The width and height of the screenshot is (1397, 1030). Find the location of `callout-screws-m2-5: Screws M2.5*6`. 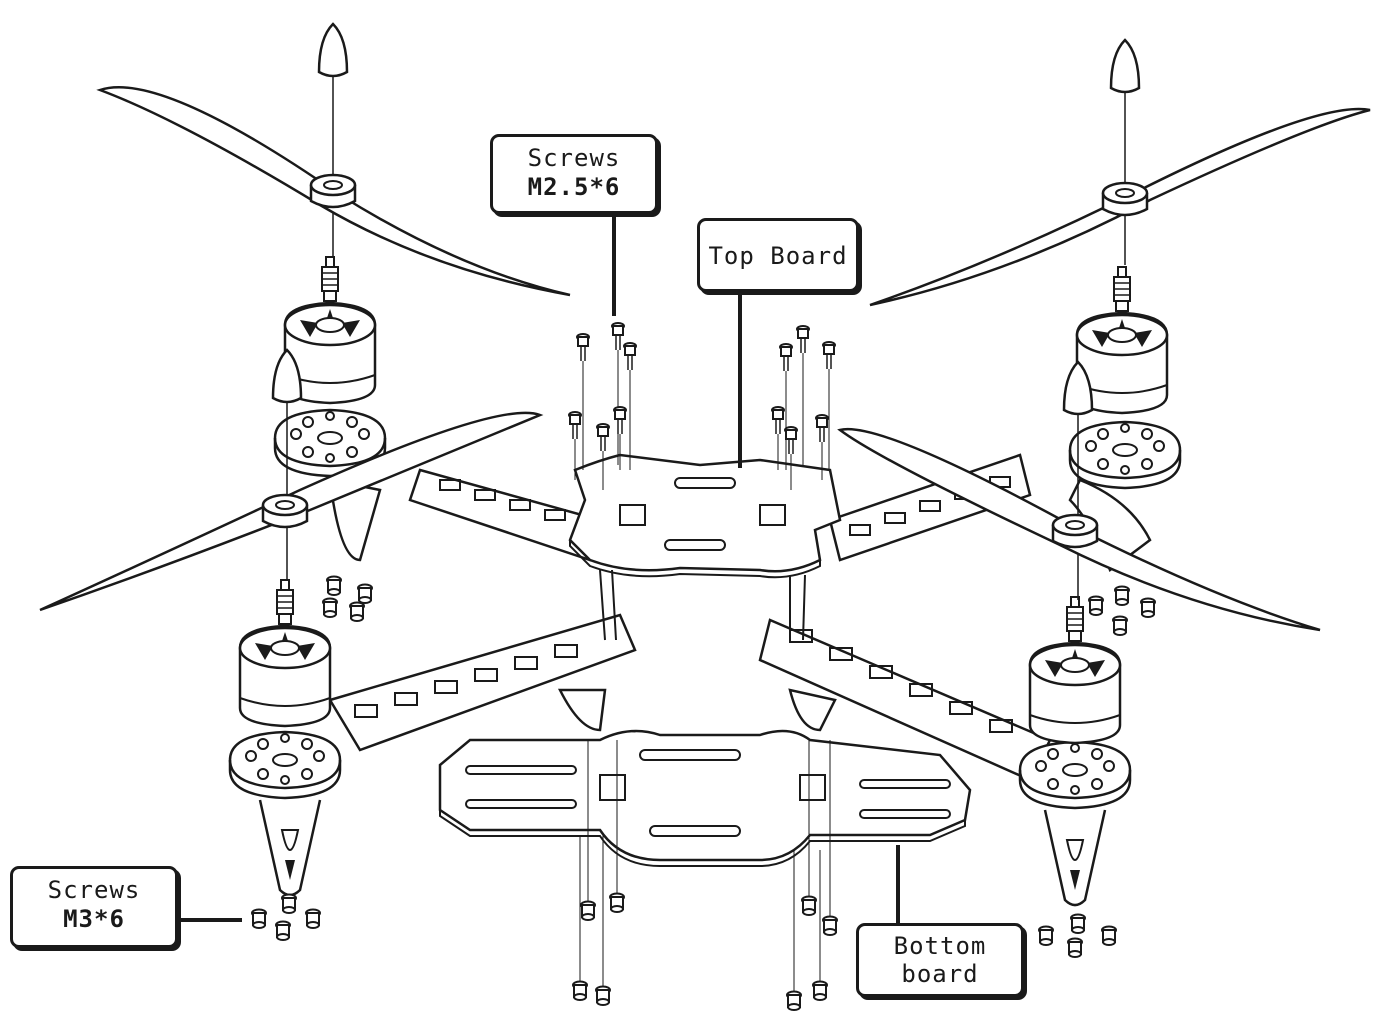

callout-screws-m2-5: Screws M2.5*6 is located at coordinates (574, 174).